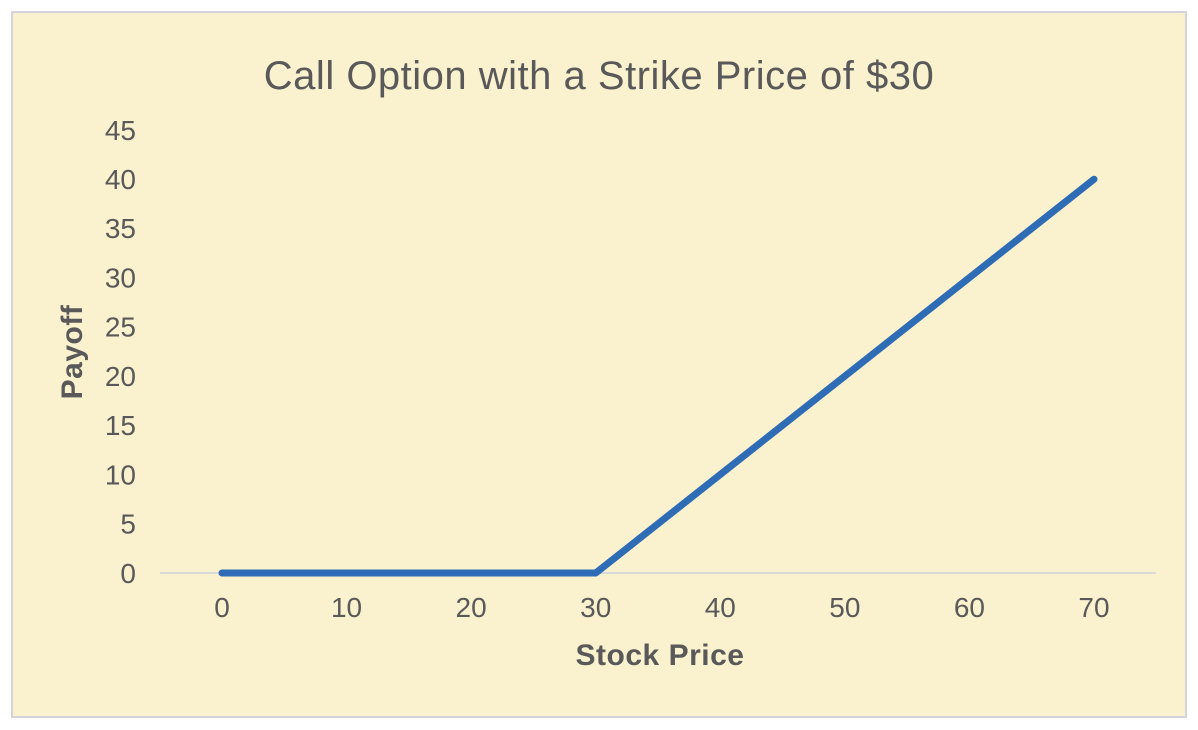 The height and width of the screenshot is (730, 1198). Describe the element at coordinates (120, 474) in the screenshot. I see `y-tick-label: 10` at that location.